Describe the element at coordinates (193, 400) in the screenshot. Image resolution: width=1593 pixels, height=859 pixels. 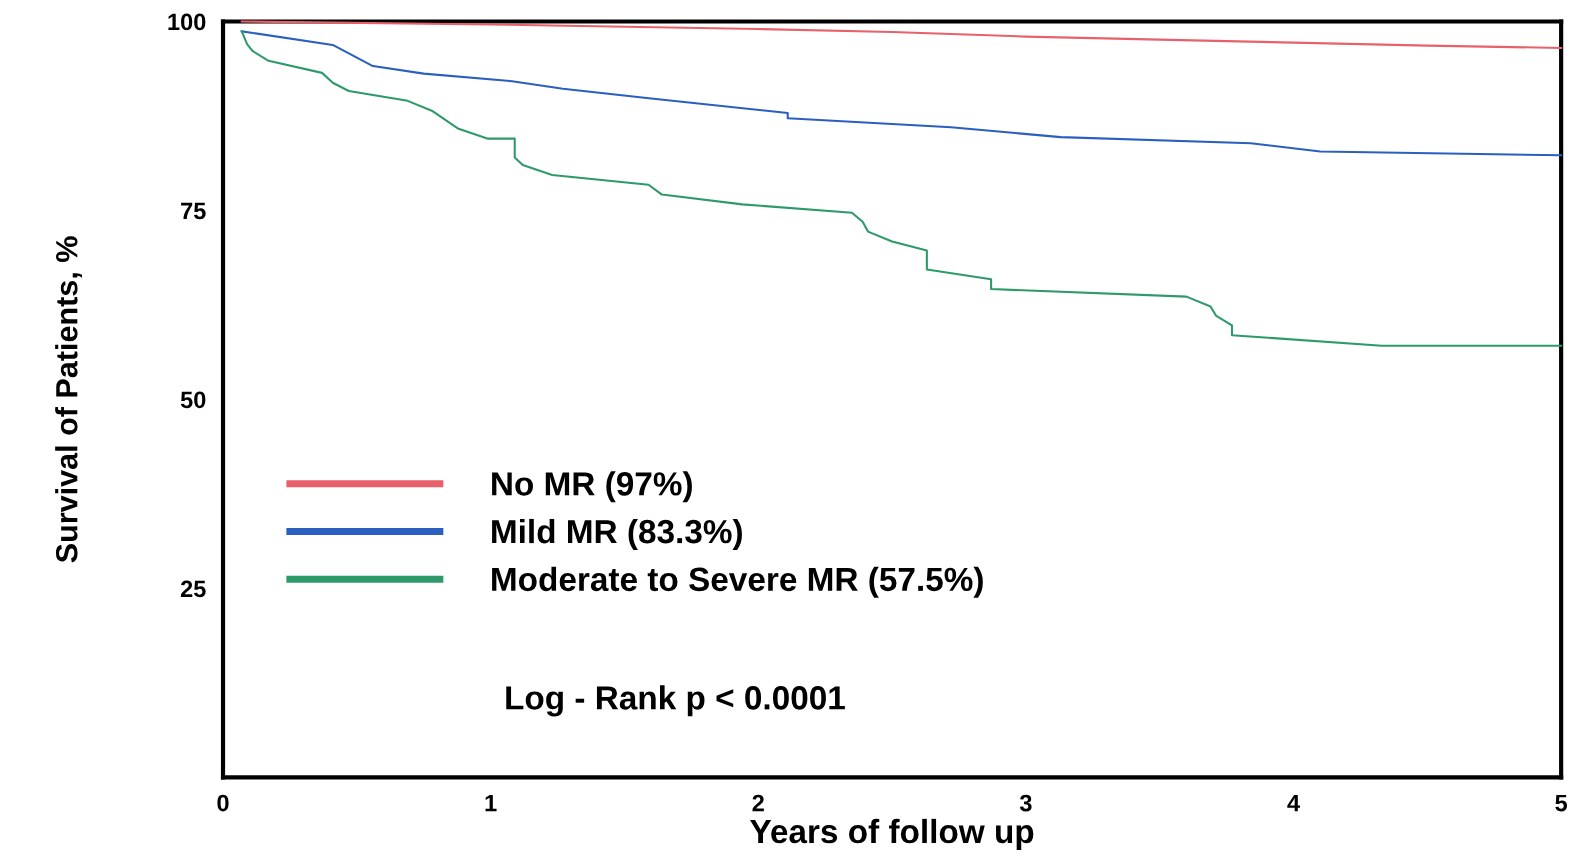
I see `y-tick-label: 50` at that location.